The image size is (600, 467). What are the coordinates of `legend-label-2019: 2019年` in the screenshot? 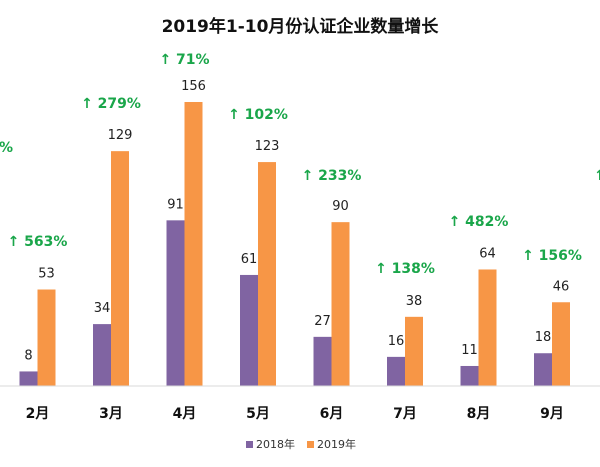 It's located at (336, 444).